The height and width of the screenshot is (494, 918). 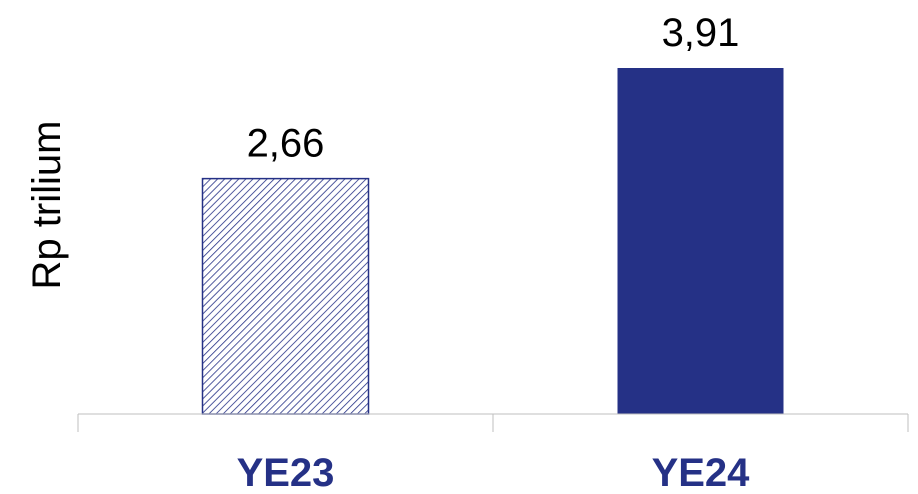 What do you see at coordinates (47, 205) in the screenshot?
I see `y-axis-label: Rp trilium` at bounding box center [47, 205].